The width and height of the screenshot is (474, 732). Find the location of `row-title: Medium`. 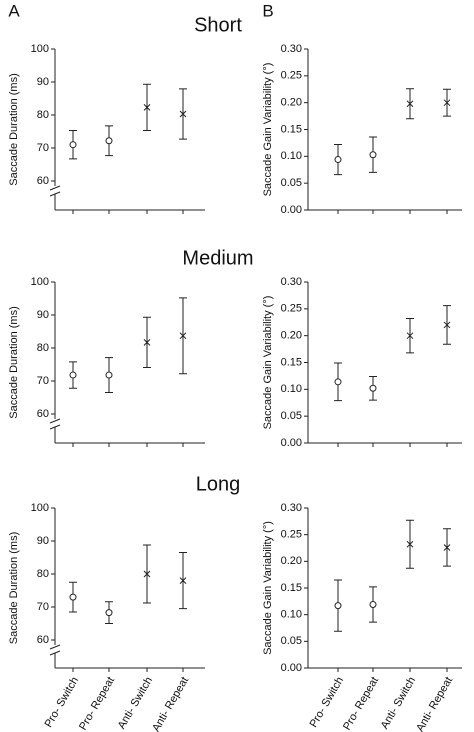

row-title: Medium is located at coordinates (217, 258).